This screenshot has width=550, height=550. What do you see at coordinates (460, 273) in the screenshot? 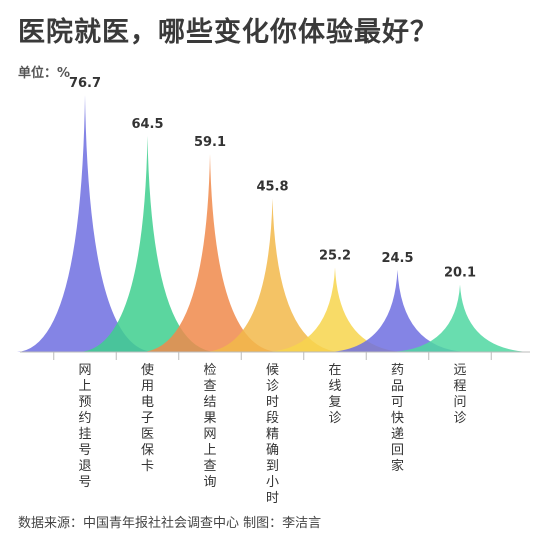
I see `value-label-7: 20.1` at bounding box center [460, 273].